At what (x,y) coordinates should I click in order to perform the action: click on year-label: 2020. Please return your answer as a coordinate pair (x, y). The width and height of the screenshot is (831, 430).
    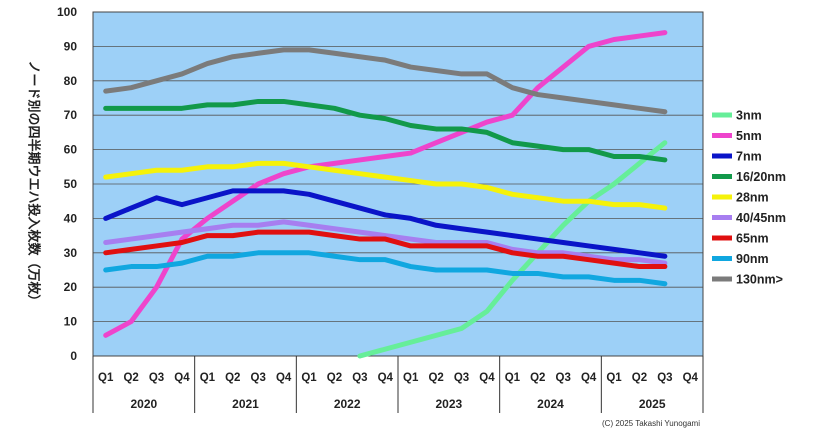
    Looking at the image, I should click on (143, 404).